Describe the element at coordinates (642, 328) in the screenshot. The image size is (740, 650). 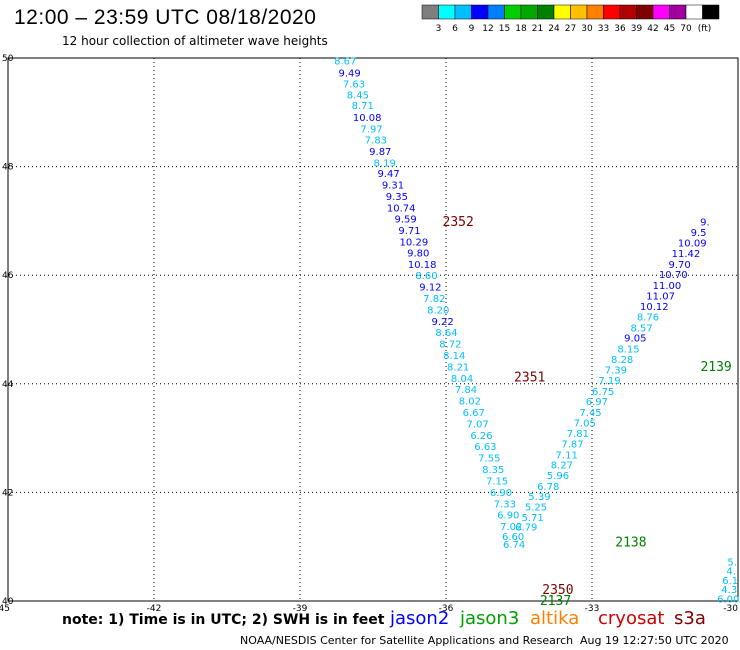
I see `wave-height-point: 8.57` at that location.